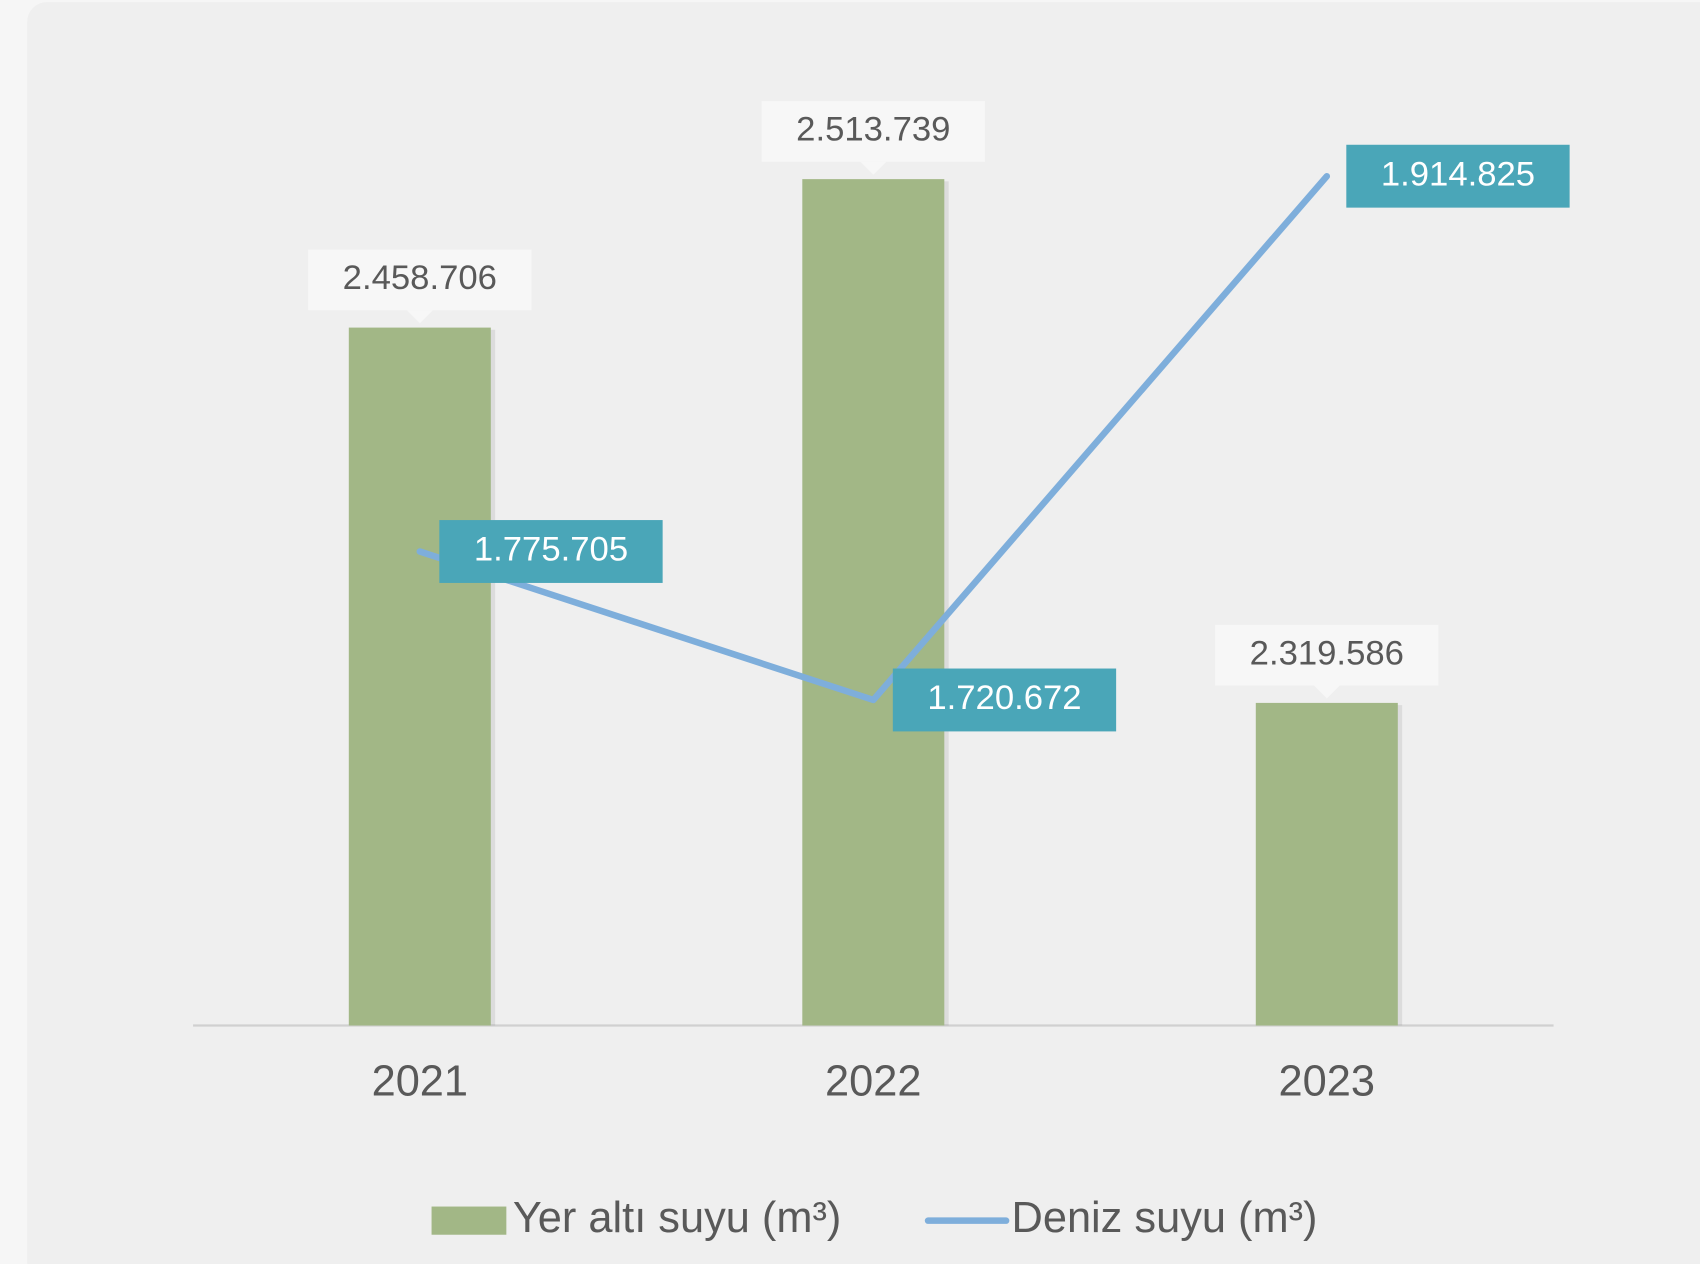 The height and width of the screenshot is (1264, 1700). I want to click on data-label: 2.319.586, so click(1327, 653).